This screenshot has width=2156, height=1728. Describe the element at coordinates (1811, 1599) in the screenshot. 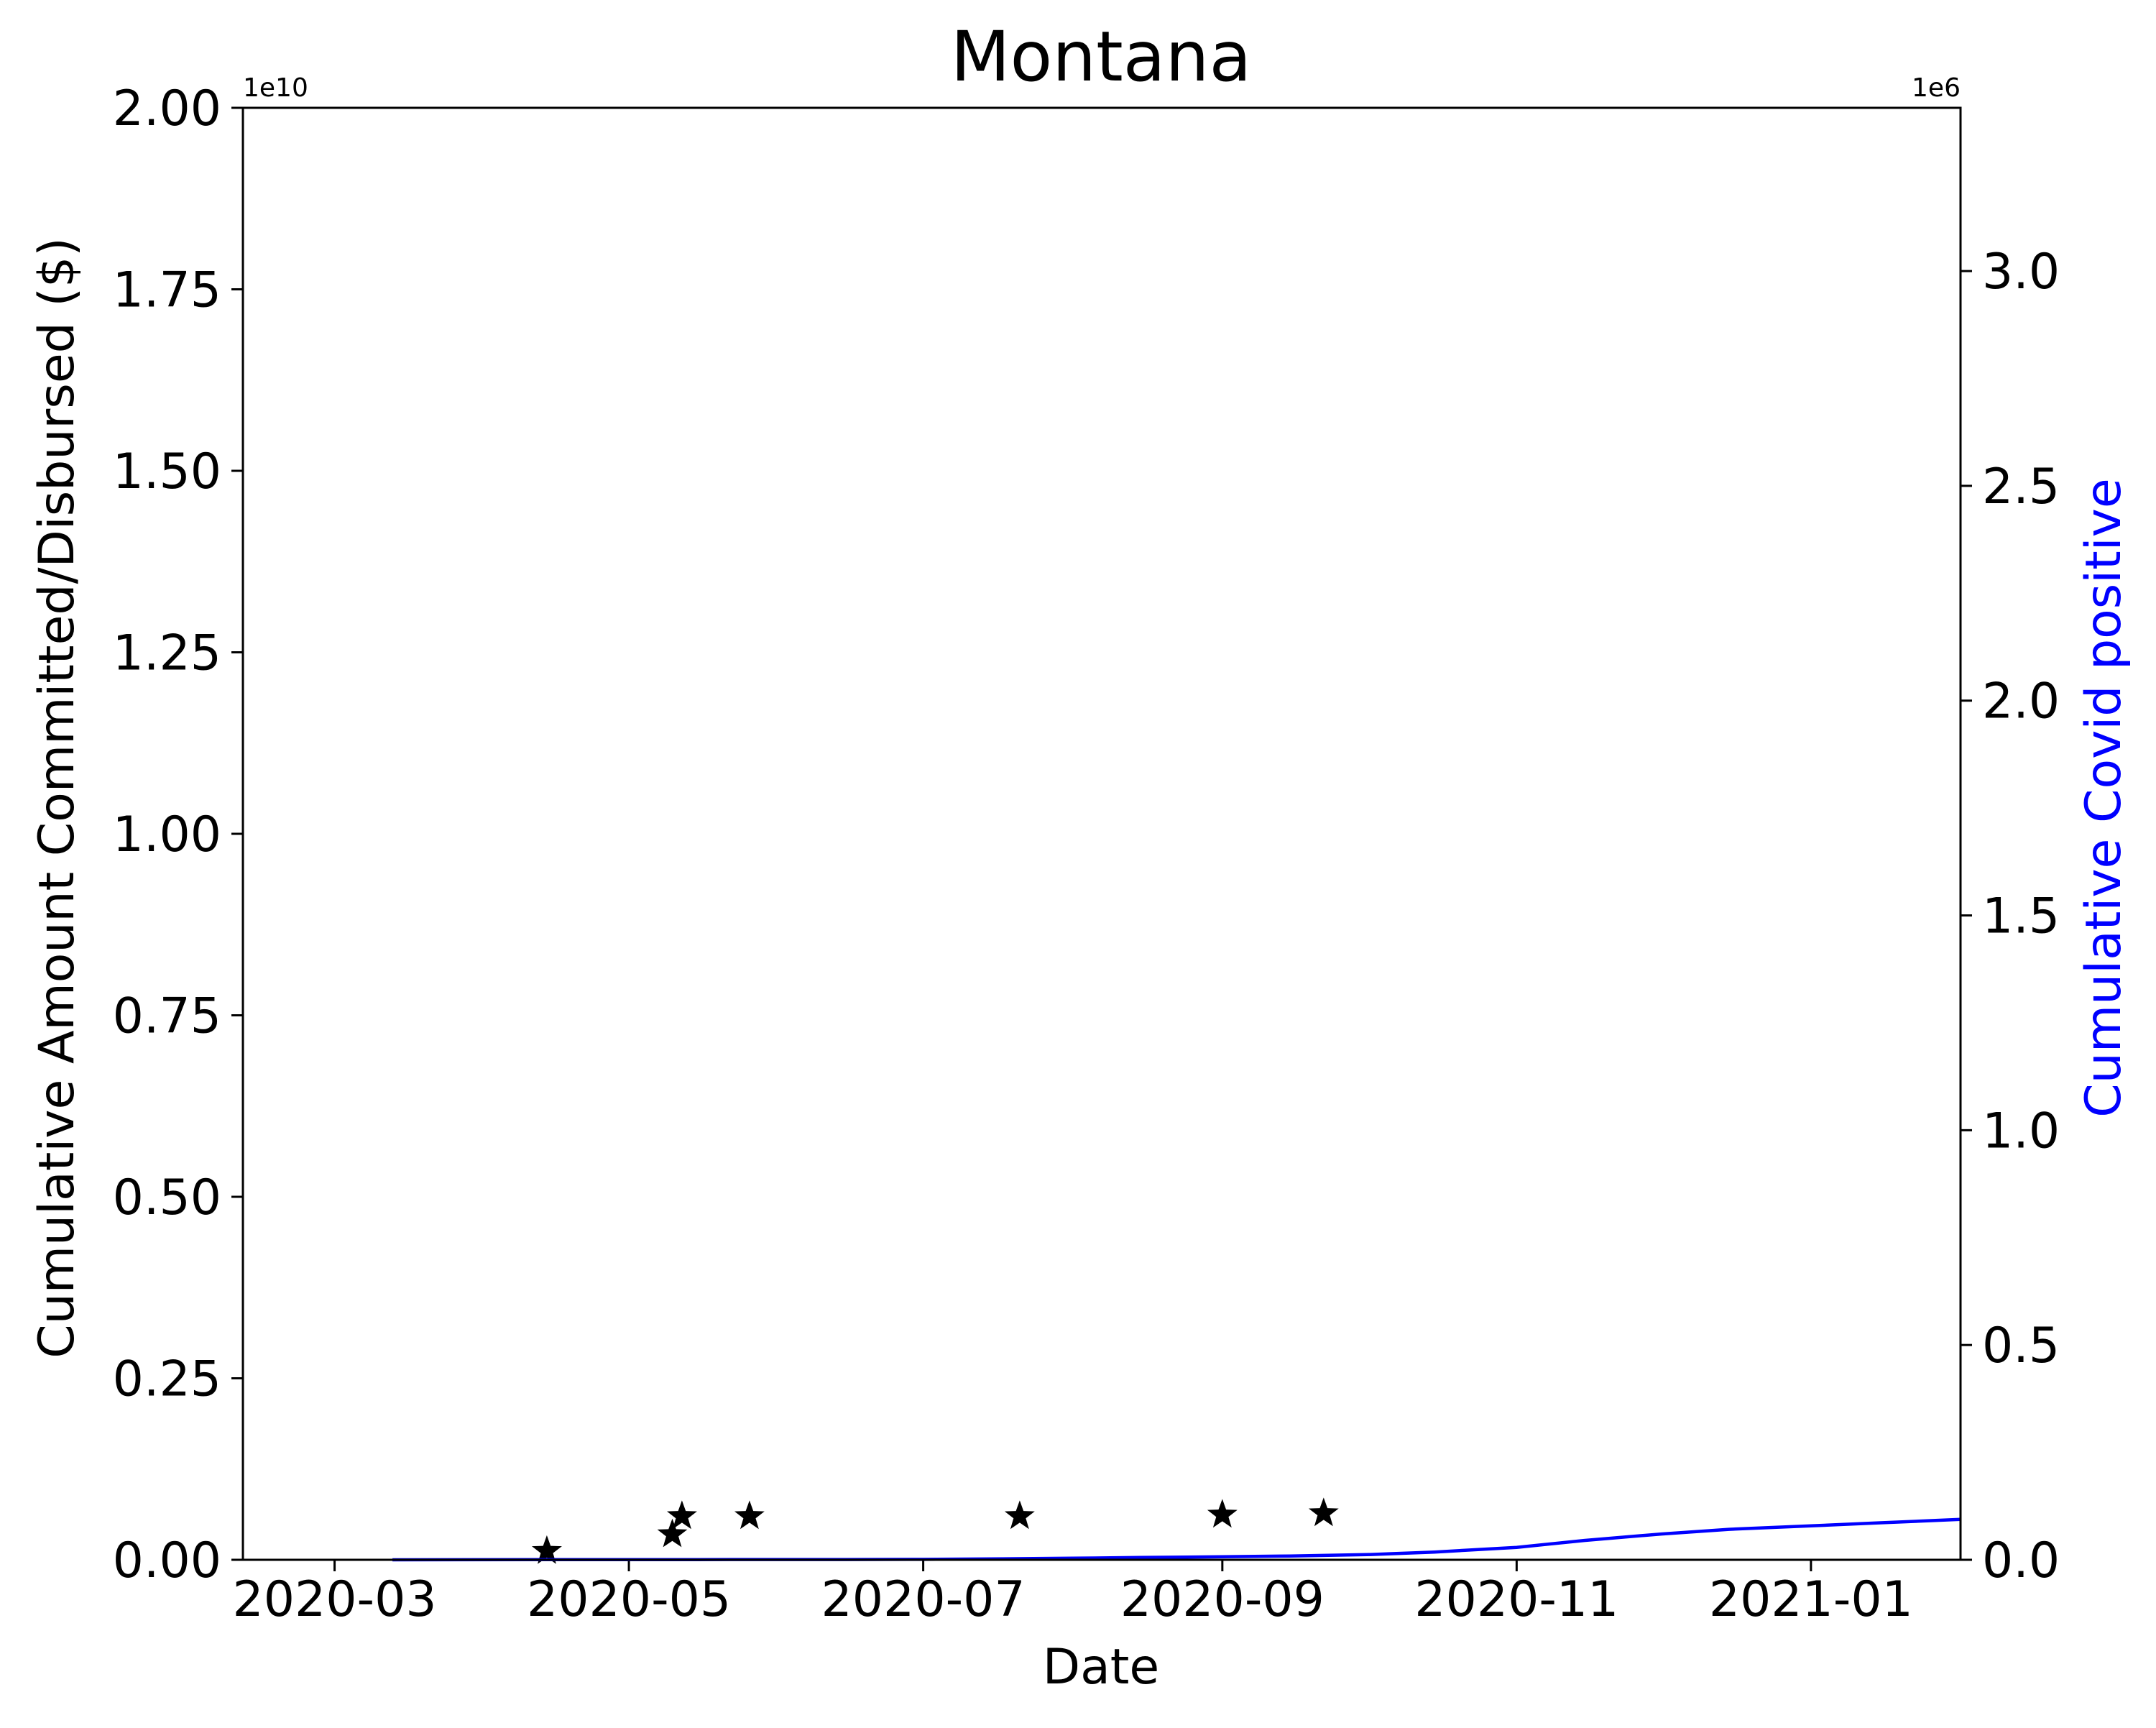

I see `x-tick-label: 2021-01` at that location.